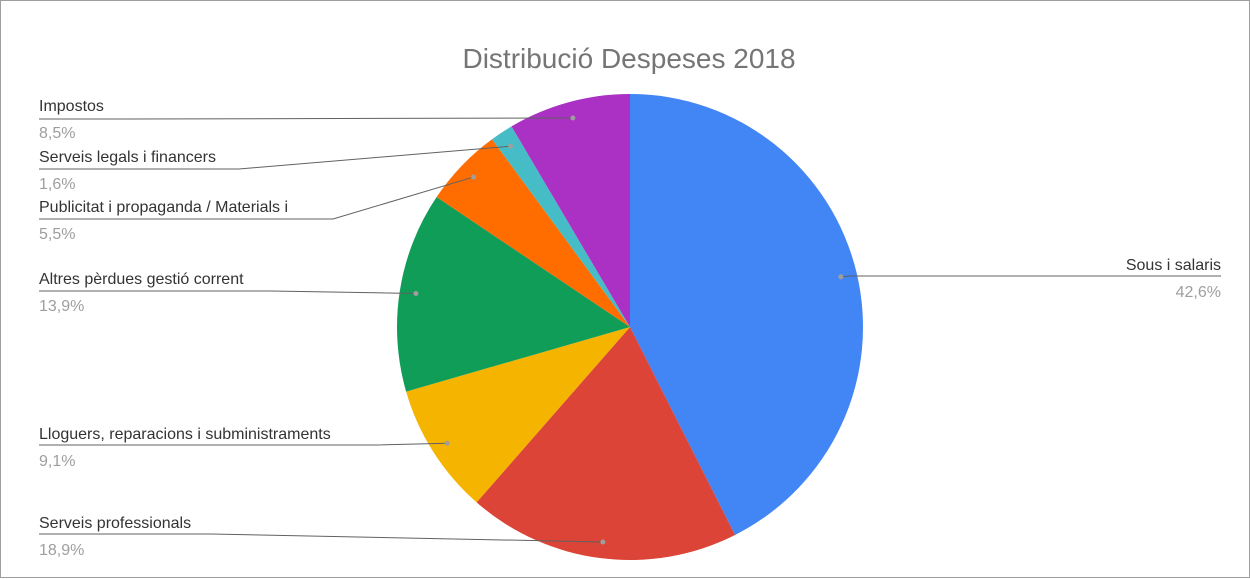 This screenshot has height=579, width=1250. What do you see at coordinates (511, 146) in the screenshot?
I see `leader-dot-serveis-legals-i-financers` at bounding box center [511, 146].